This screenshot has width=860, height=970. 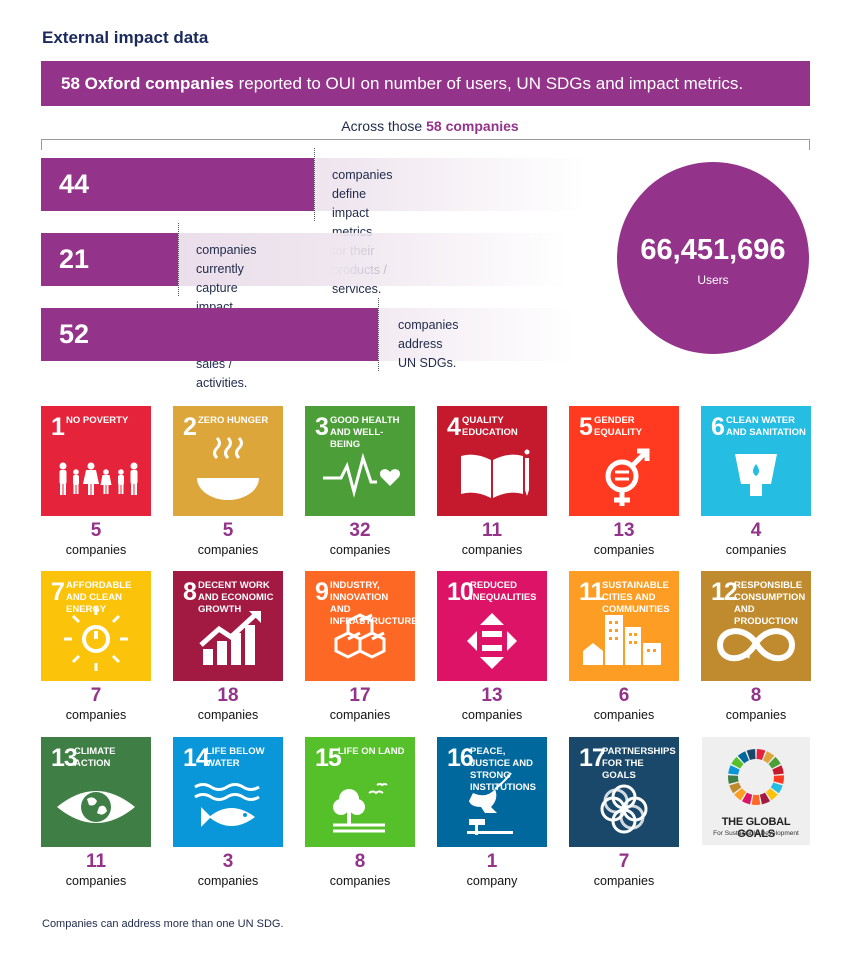 What do you see at coordinates (591, 592) in the screenshot?
I see `sdg-number: 11` at bounding box center [591, 592].